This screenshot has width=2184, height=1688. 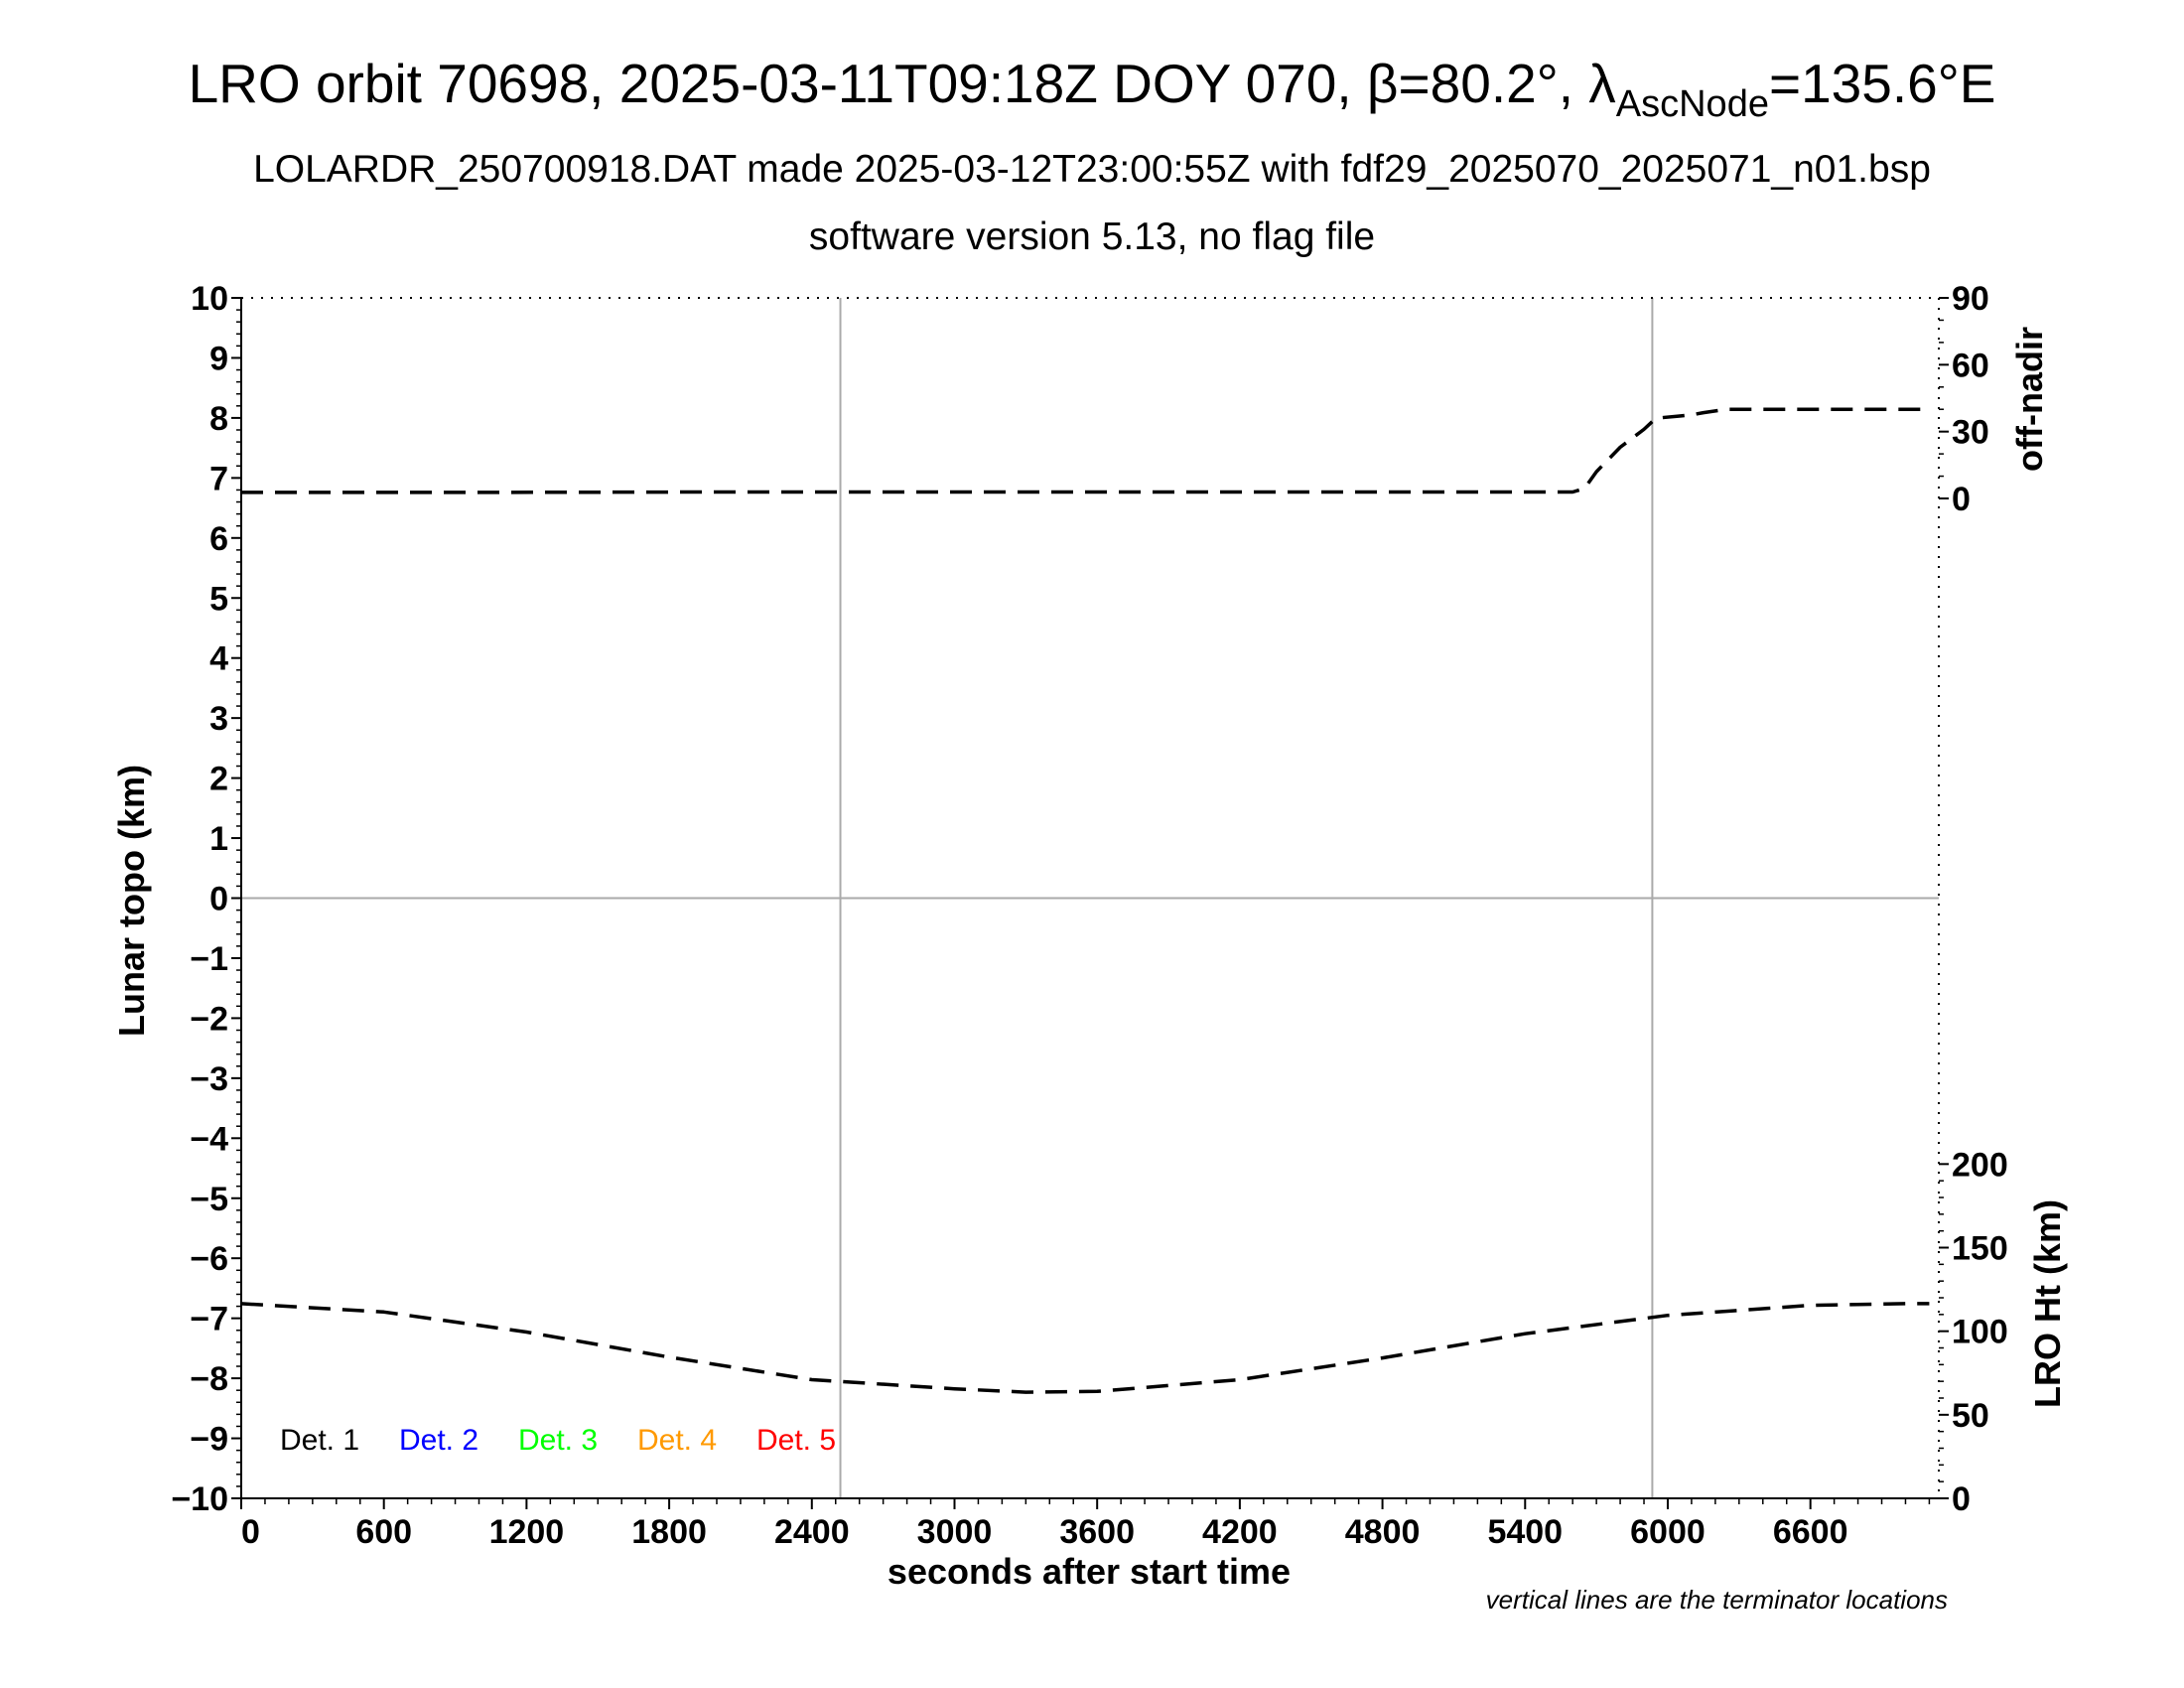 I want to click on x-tick-label: 3000, so click(x=955, y=1532).